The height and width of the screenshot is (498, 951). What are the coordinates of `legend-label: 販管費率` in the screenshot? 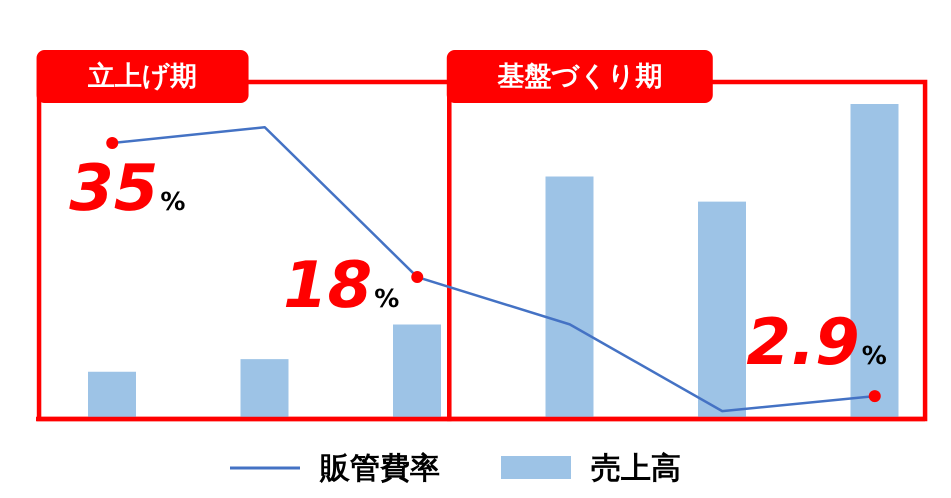 It's located at (380, 469).